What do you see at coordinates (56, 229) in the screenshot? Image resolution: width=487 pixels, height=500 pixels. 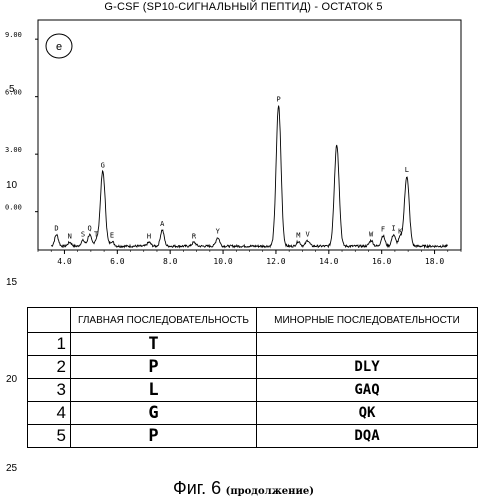 I see `peak-label-d: D` at bounding box center [56, 229].